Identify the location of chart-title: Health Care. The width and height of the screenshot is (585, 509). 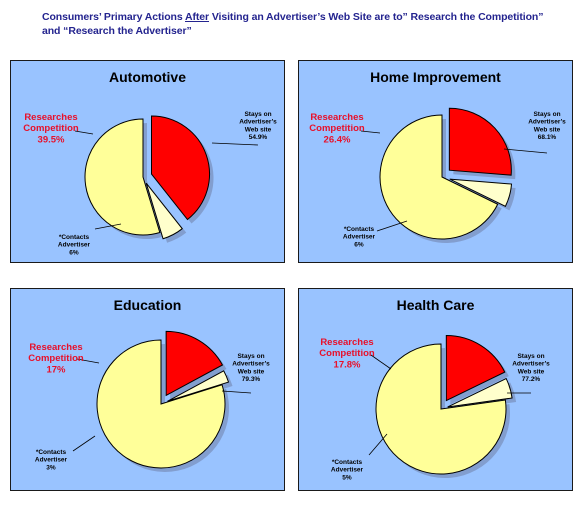
(435, 305).